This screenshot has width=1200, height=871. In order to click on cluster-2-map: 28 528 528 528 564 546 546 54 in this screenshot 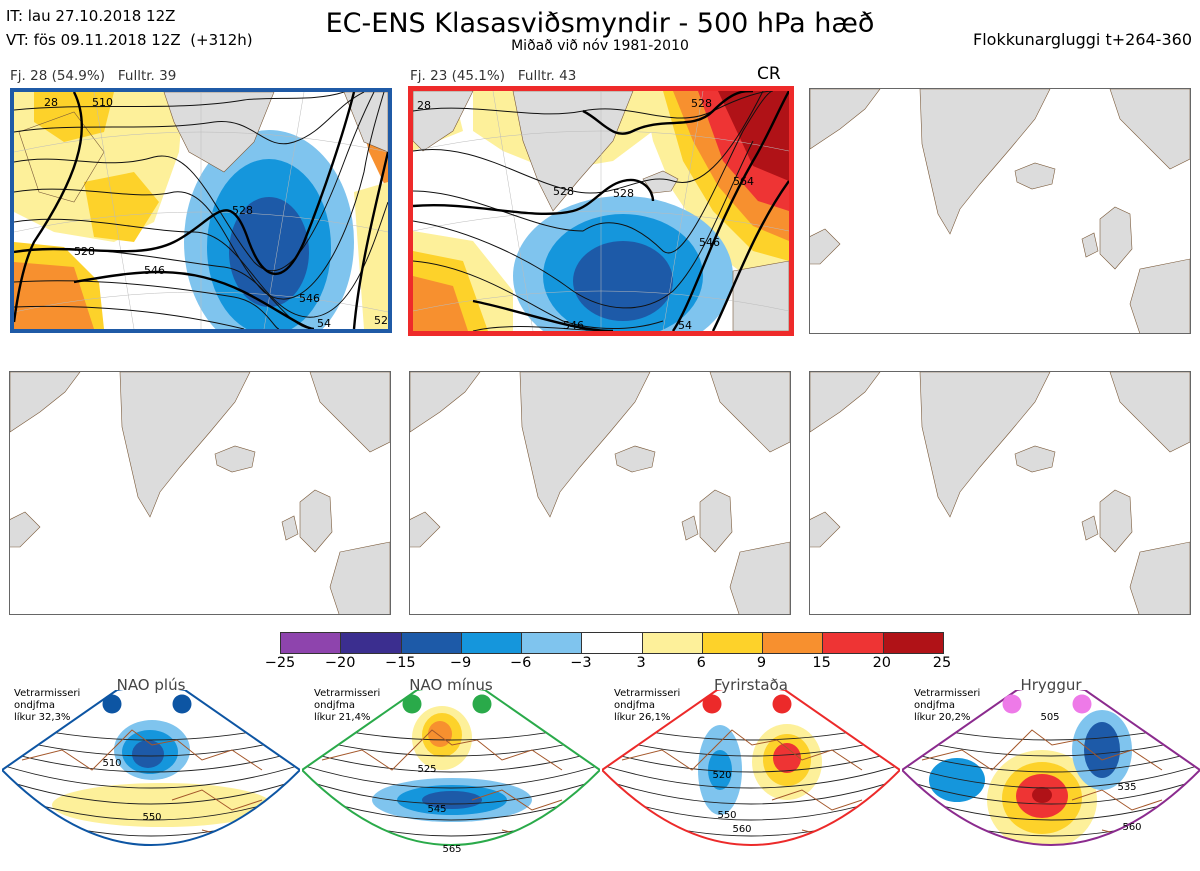, I will do `click(601, 211)`.